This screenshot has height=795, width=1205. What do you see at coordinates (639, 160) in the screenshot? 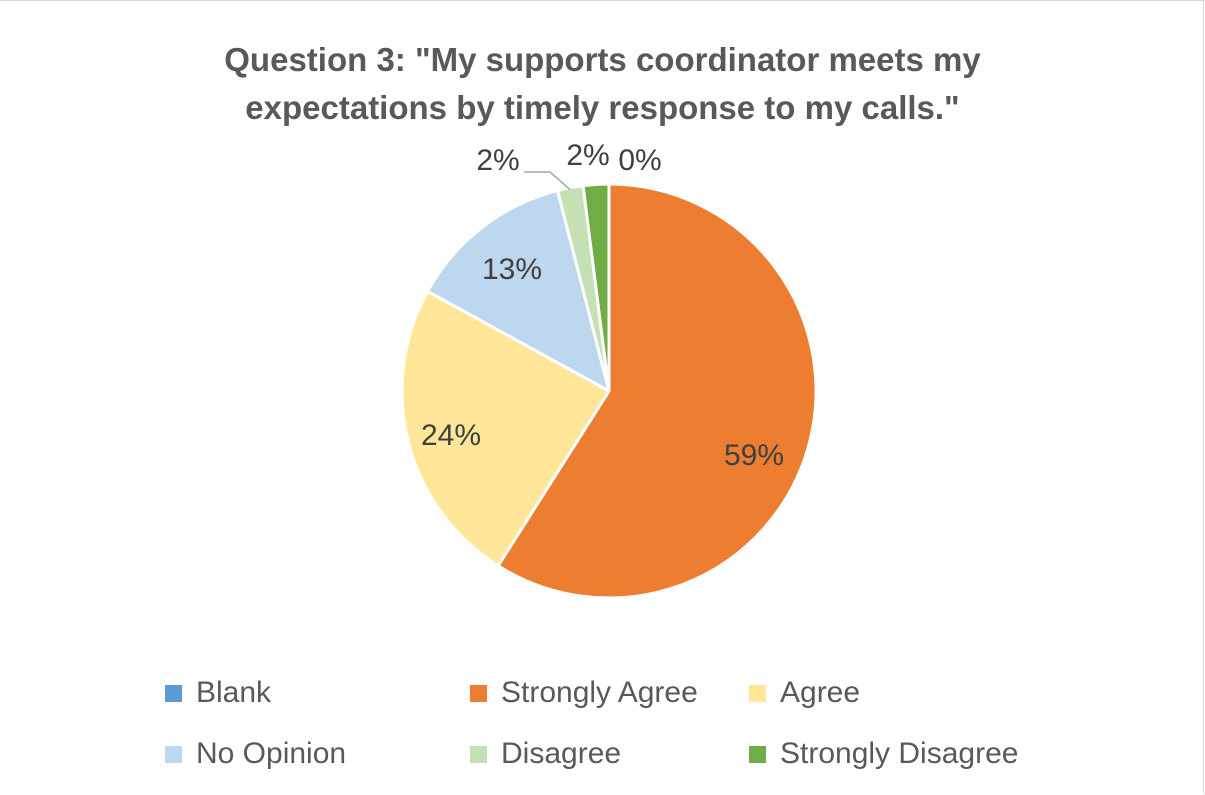
I see `data-label-blank: 0%` at bounding box center [639, 160].